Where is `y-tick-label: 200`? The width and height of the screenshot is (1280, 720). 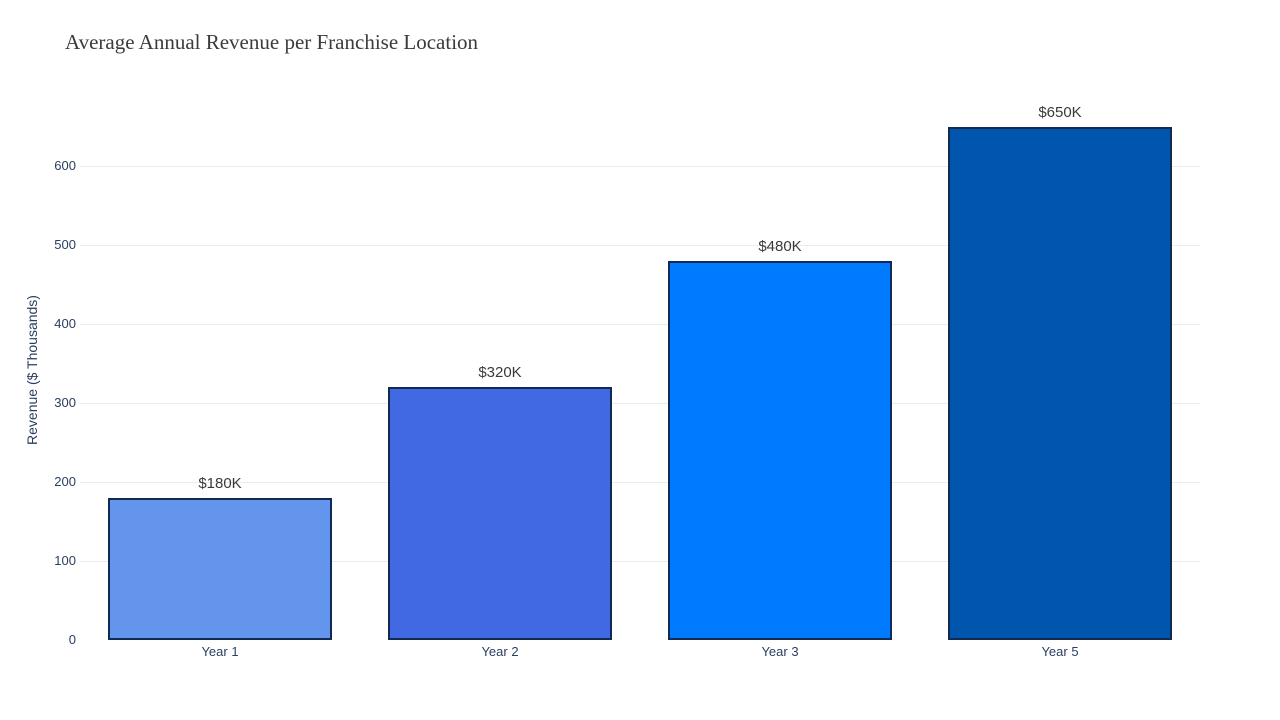
y-tick-label: 200 is located at coordinates (65, 482).